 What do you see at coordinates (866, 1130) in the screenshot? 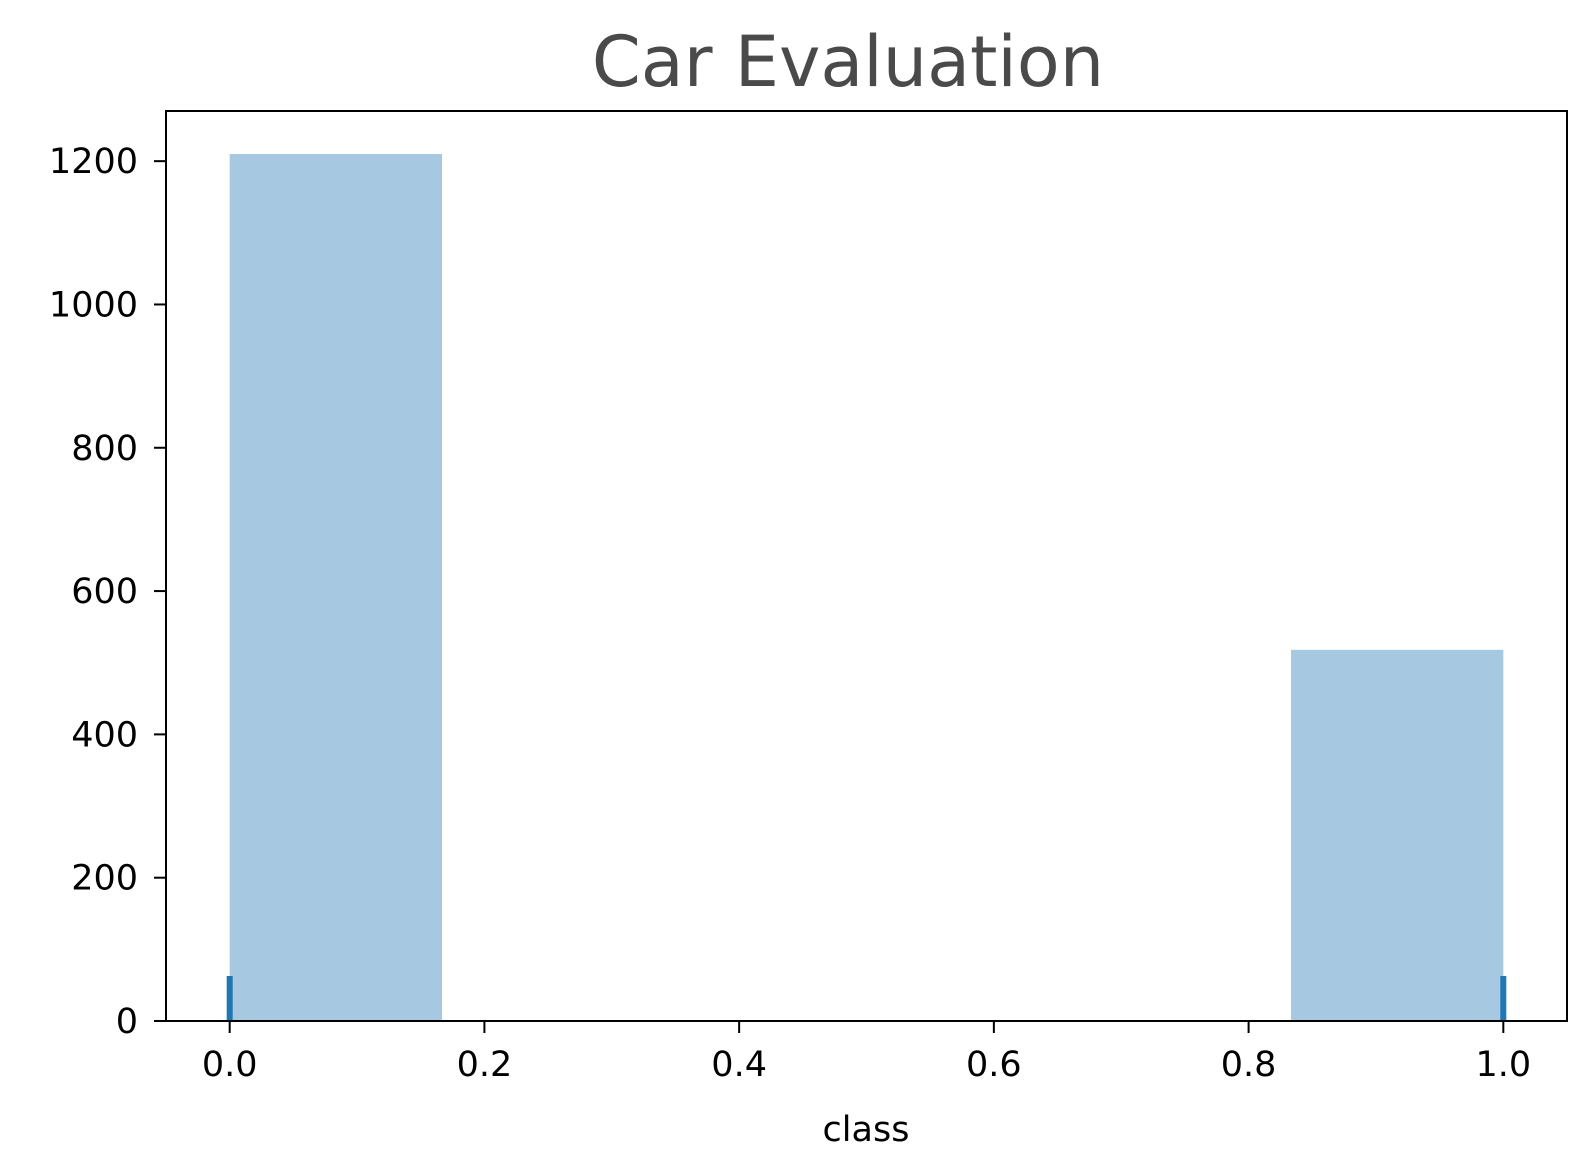
I see `x-axis-label: class` at bounding box center [866, 1130].